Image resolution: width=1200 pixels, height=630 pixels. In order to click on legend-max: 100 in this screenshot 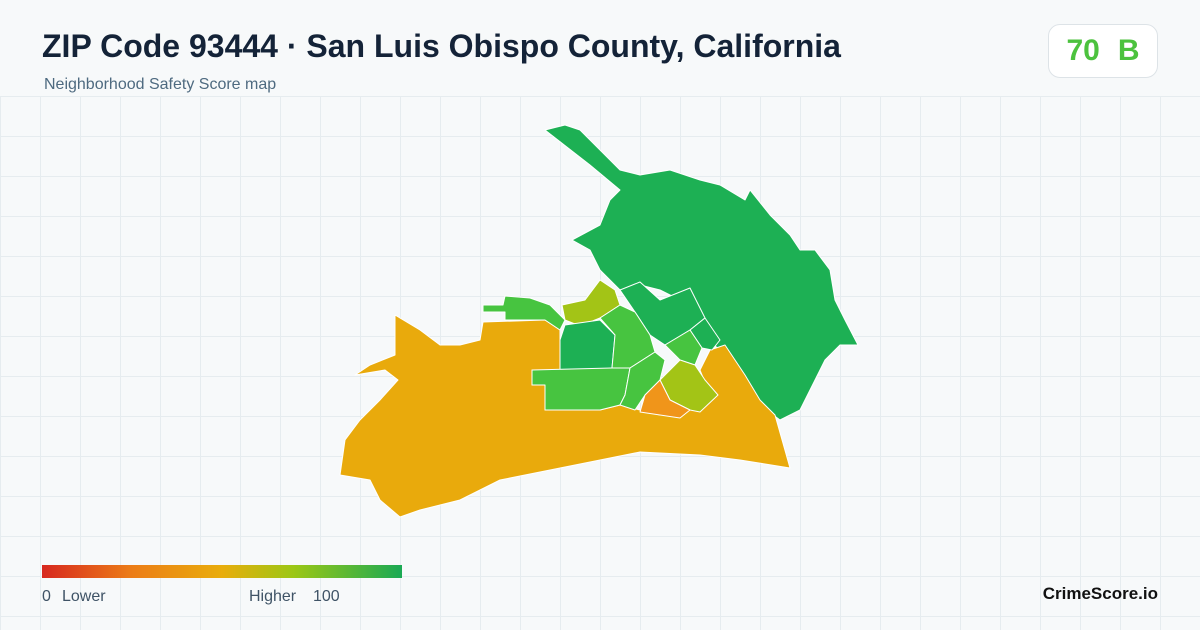, I will do `click(326, 596)`.